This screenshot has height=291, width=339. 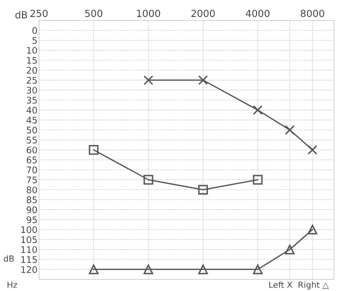 What do you see at coordinates (148, 14) in the screenshot?
I see `x-tick-label: 1000` at bounding box center [148, 14].